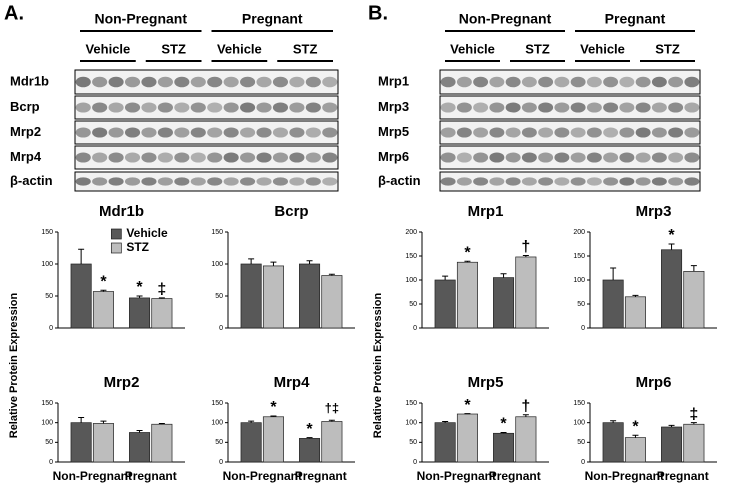 The width and height of the screenshot is (729, 492). Describe the element at coordinates (654, 211) in the screenshot. I see `chart-title: Mrp3` at that location.